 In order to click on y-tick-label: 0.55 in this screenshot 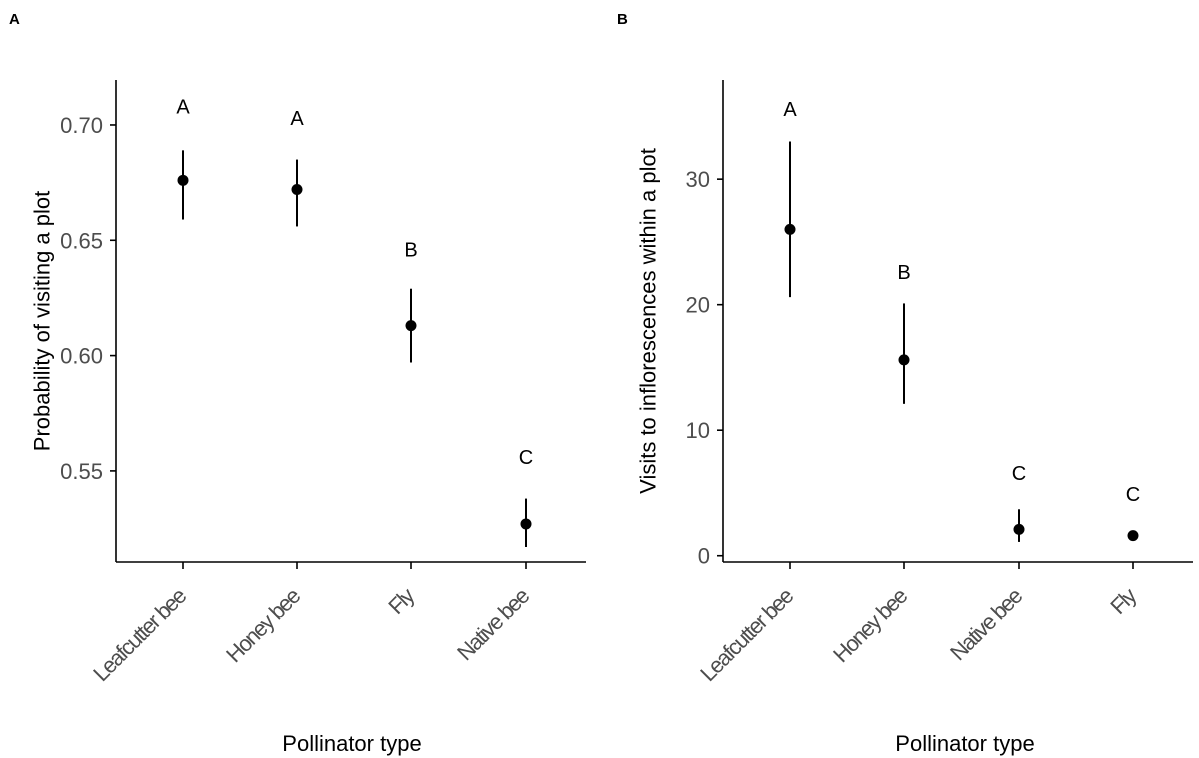, I will do `click(81, 471)`.